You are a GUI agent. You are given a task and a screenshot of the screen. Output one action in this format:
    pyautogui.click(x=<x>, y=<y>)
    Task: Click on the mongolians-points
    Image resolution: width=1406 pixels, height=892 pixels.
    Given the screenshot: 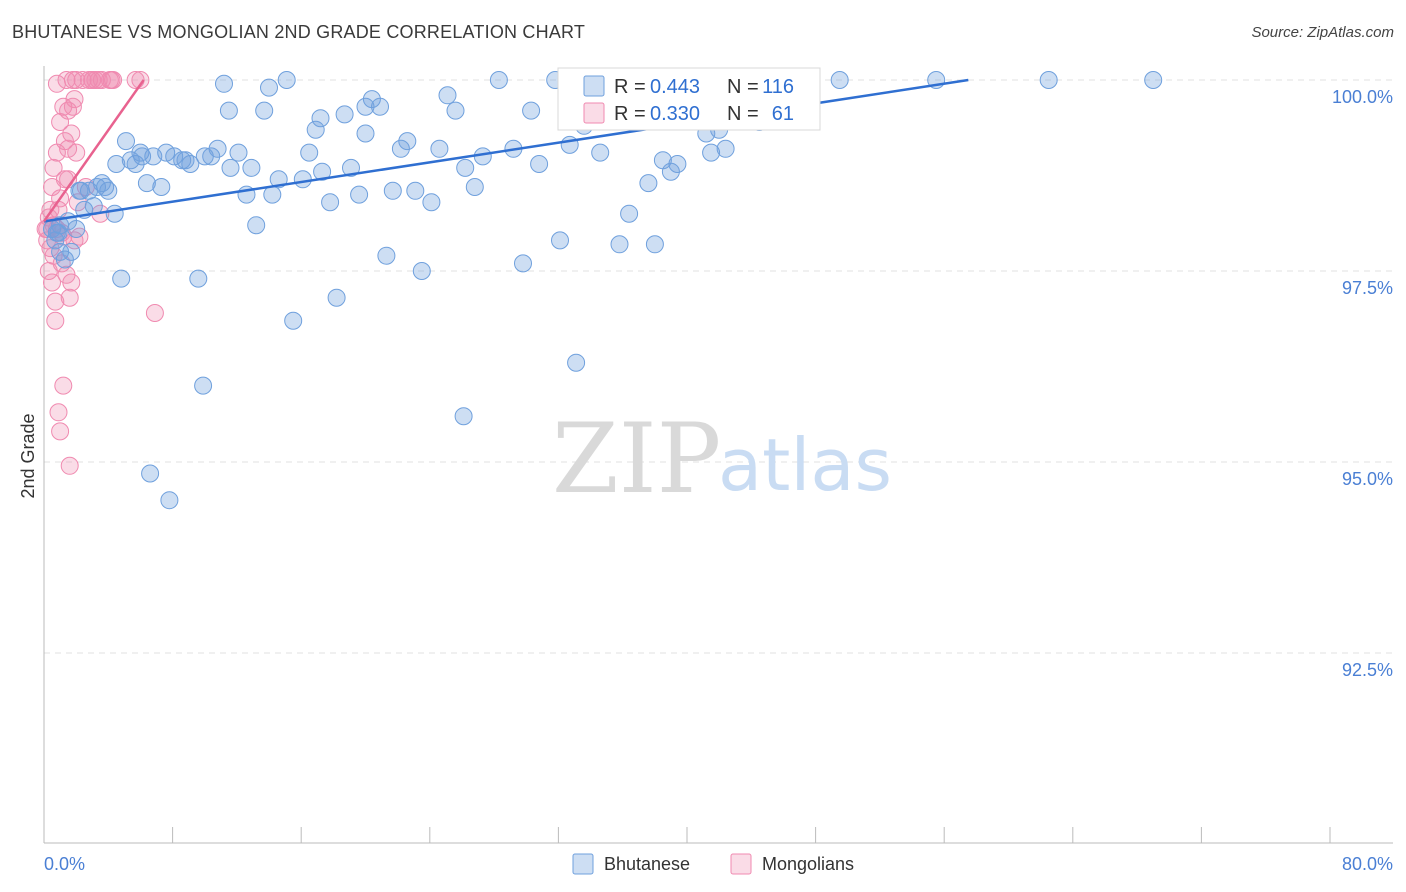 What is the action you would take?
    pyautogui.click(x=100, y=273)
    